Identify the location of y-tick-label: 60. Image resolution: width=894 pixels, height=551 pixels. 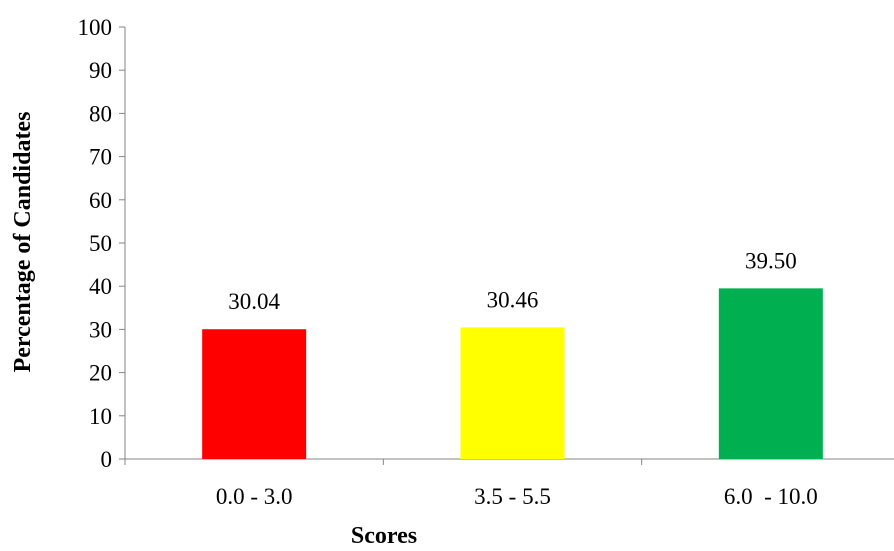
(100, 200).